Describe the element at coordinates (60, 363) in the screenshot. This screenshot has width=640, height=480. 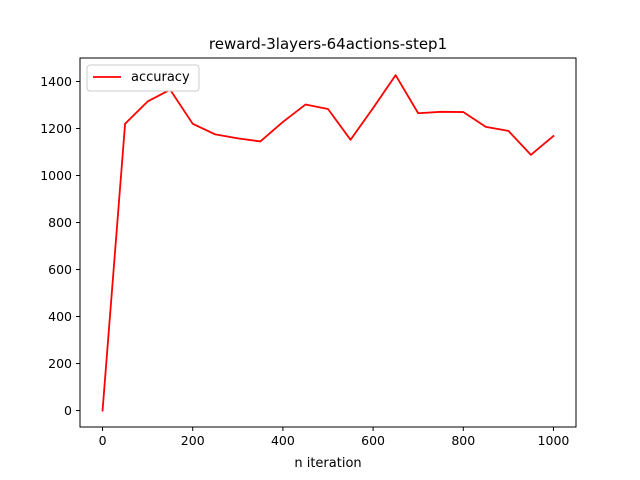
I see `y-tick-label: 200` at that location.